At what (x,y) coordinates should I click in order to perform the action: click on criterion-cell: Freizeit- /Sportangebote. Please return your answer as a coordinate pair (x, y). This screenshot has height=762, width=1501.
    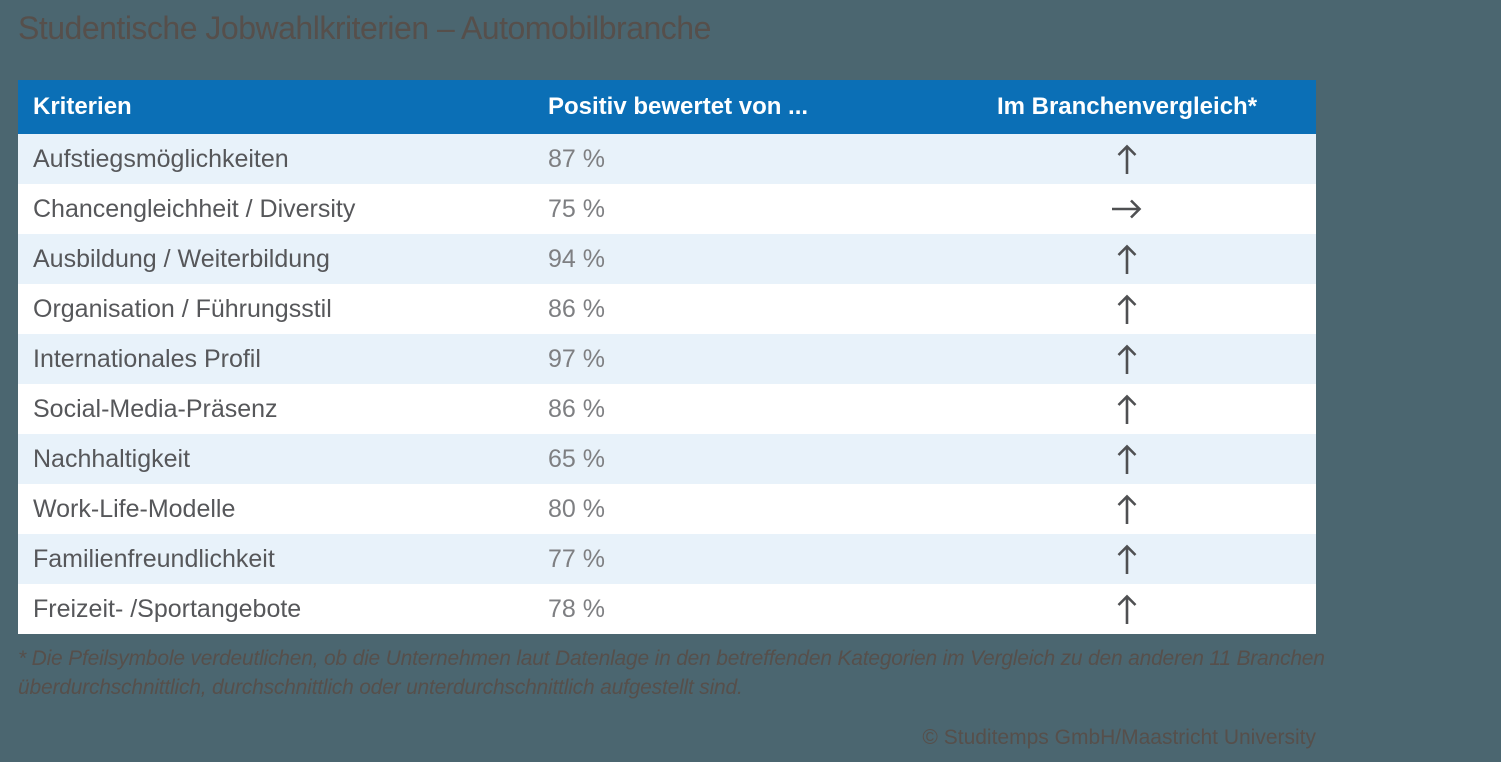
    Looking at the image, I should click on (167, 608).